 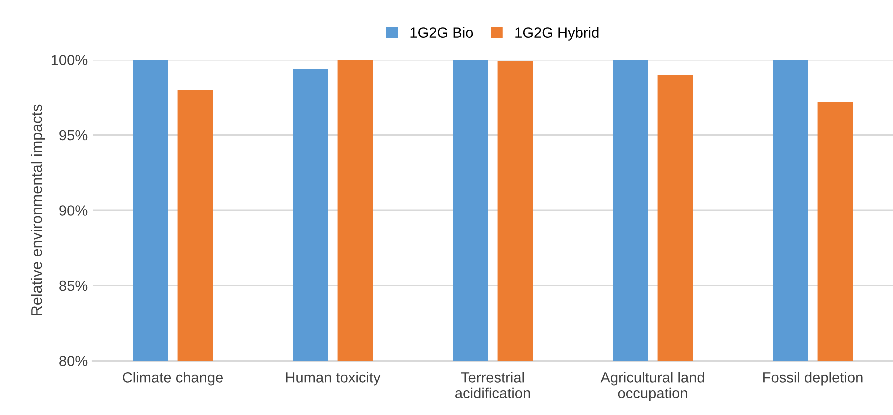 I want to click on legend-label: 1G2G Bio, so click(x=442, y=32).